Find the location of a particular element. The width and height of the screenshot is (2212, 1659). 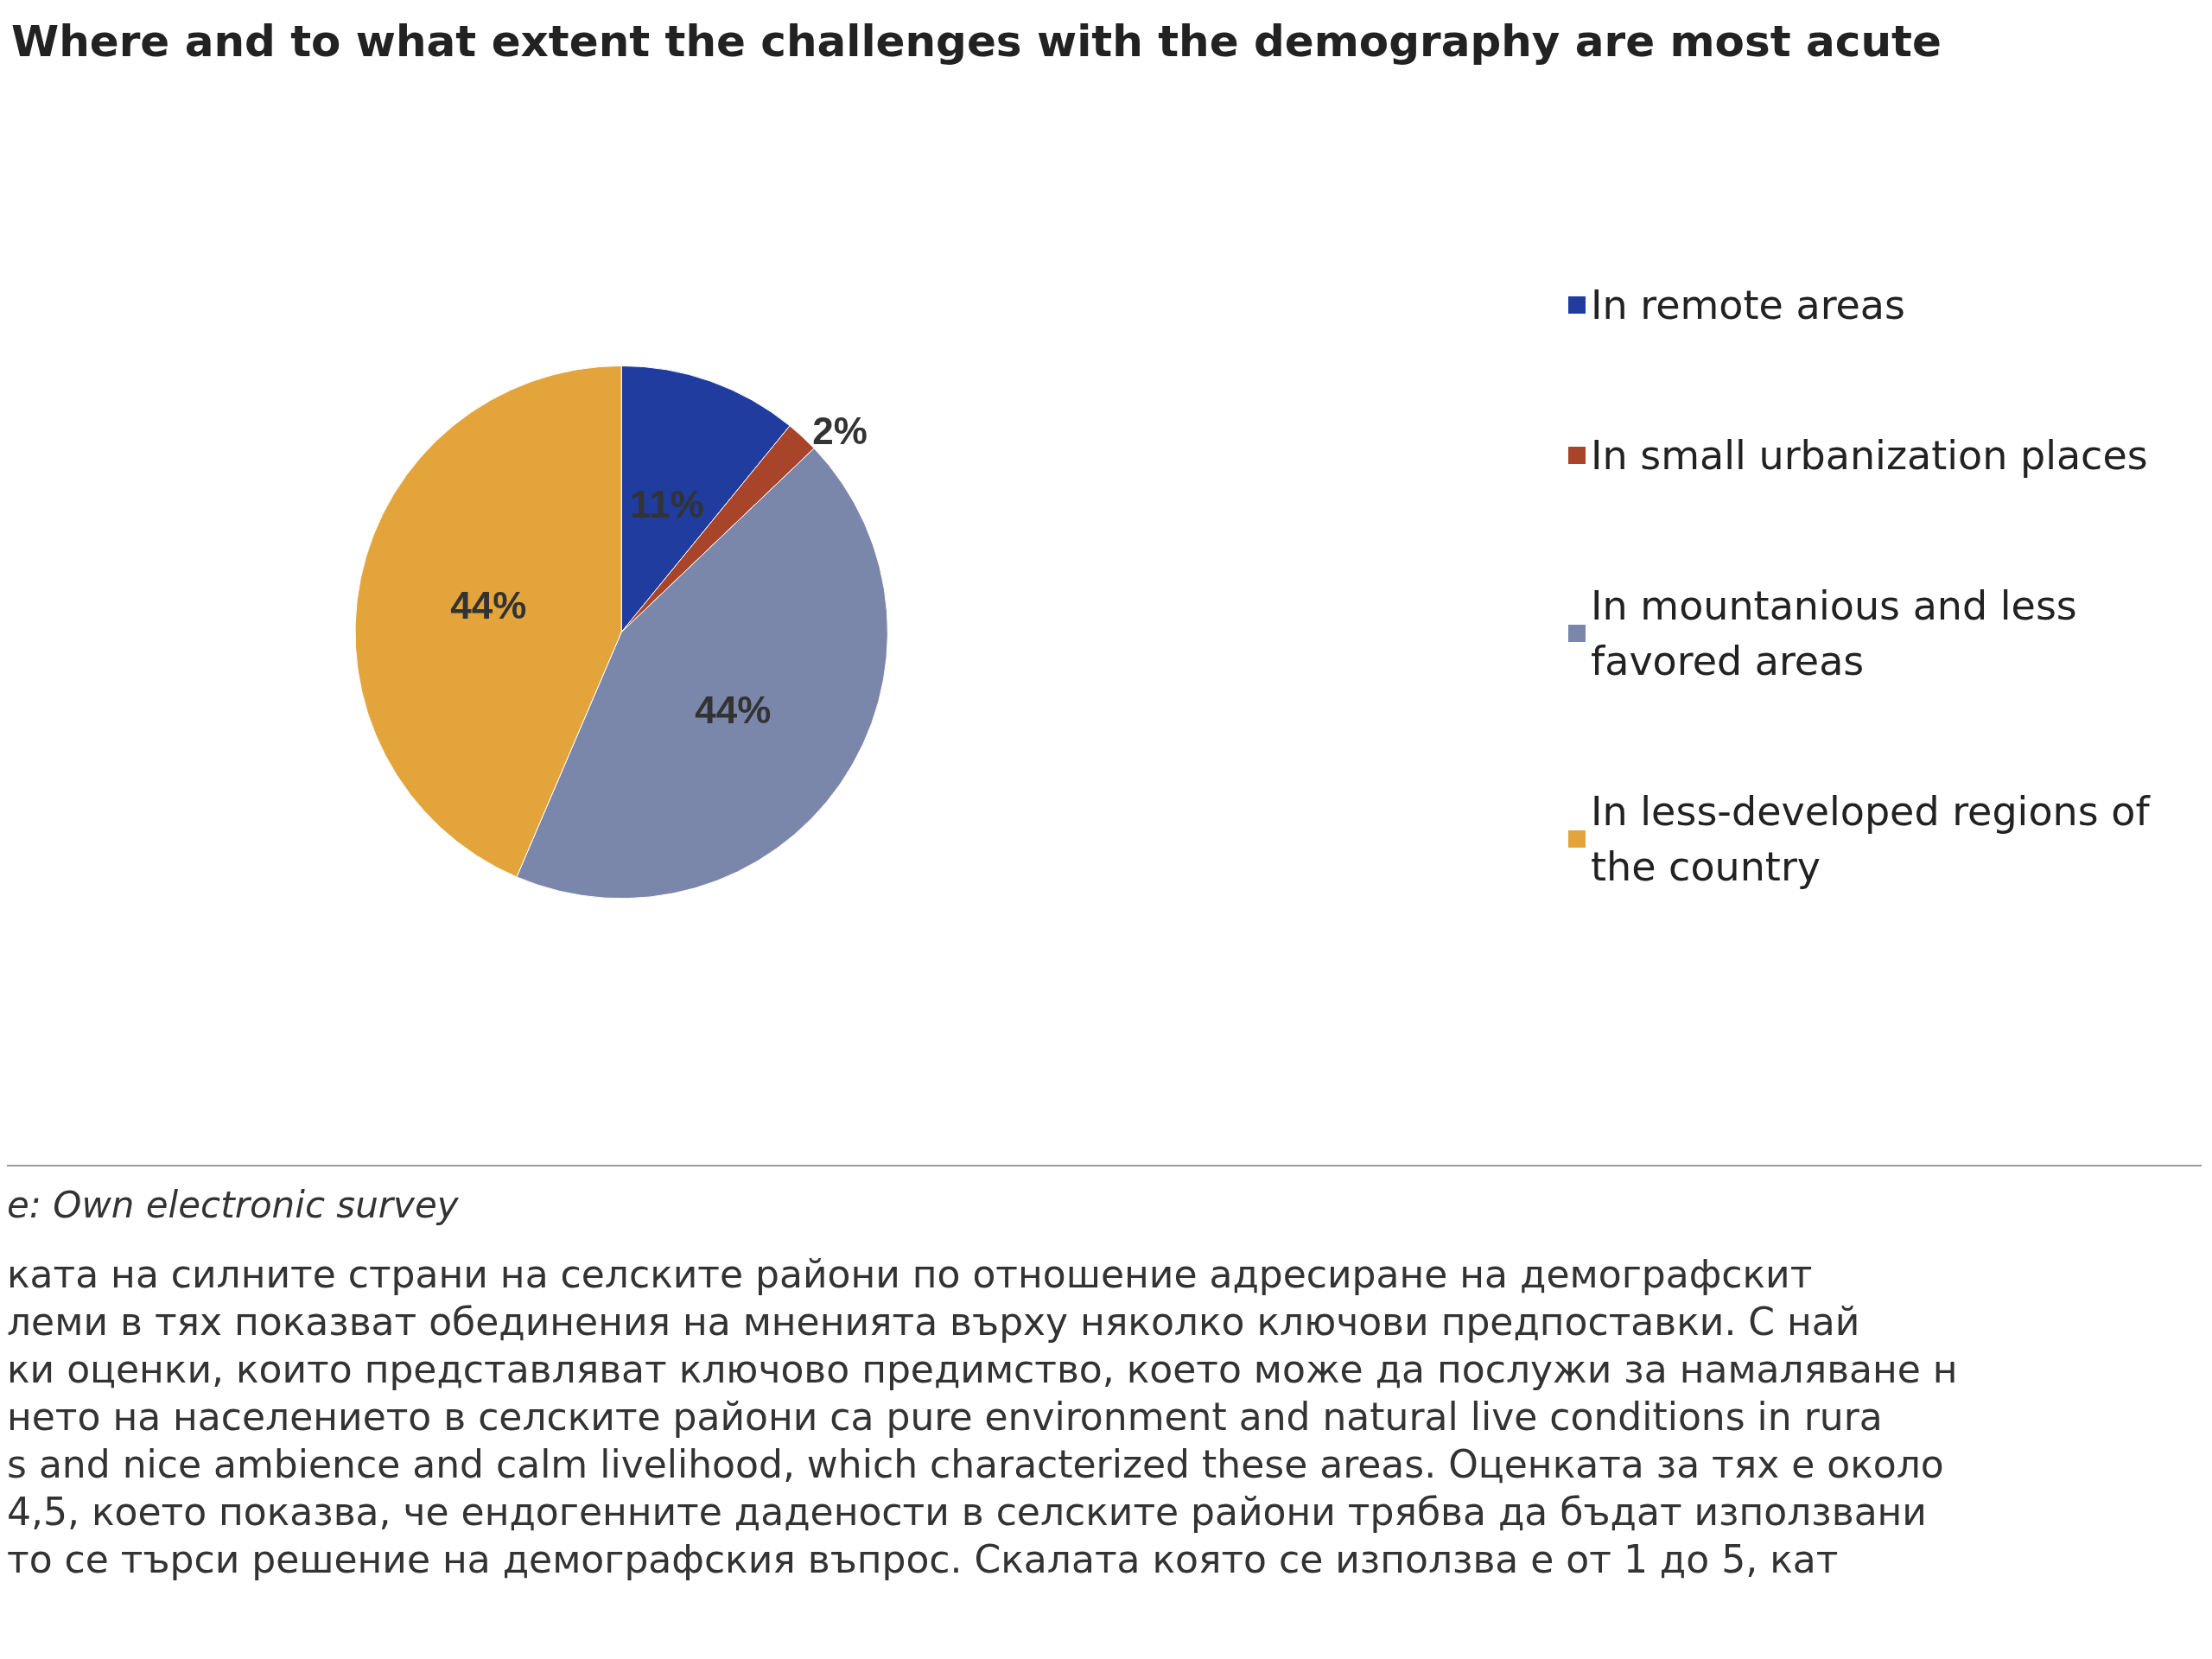

legend-label: In small urbanization places is located at coordinates (1869, 455).